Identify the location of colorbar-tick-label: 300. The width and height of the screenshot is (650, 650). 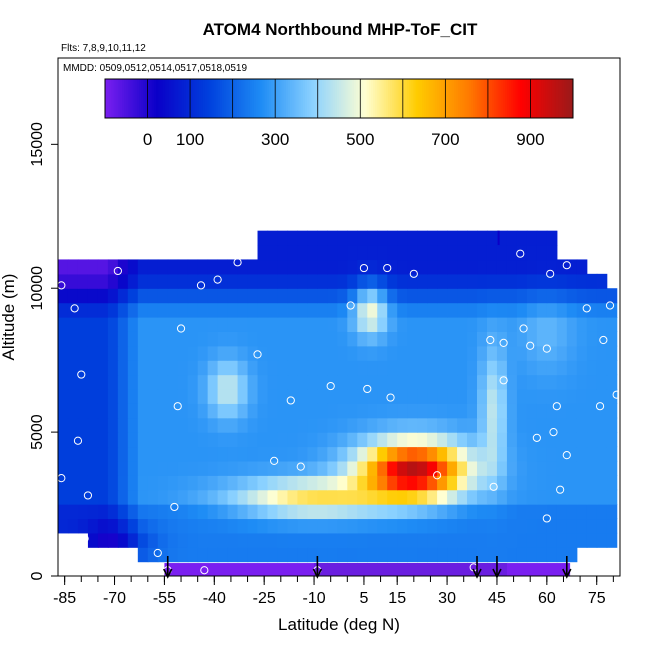
(275, 139).